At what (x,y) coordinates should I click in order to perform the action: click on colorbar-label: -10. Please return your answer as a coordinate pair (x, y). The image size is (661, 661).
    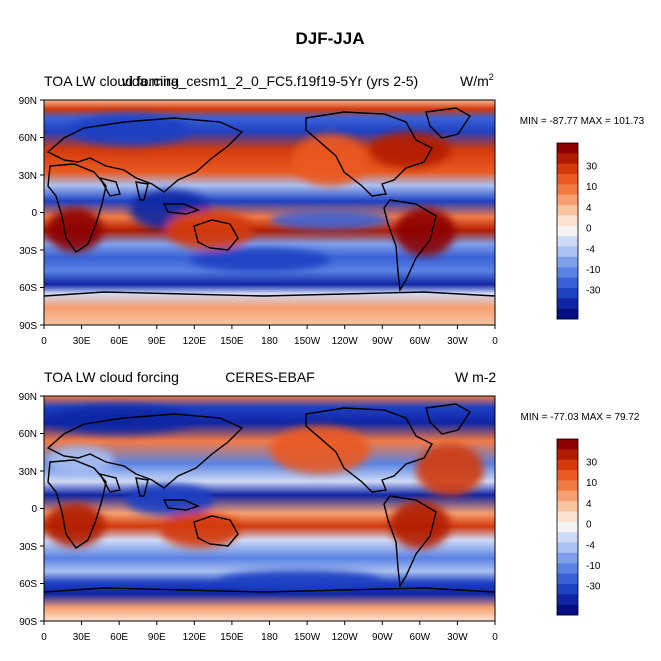
    Looking at the image, I should click on (593, 270).